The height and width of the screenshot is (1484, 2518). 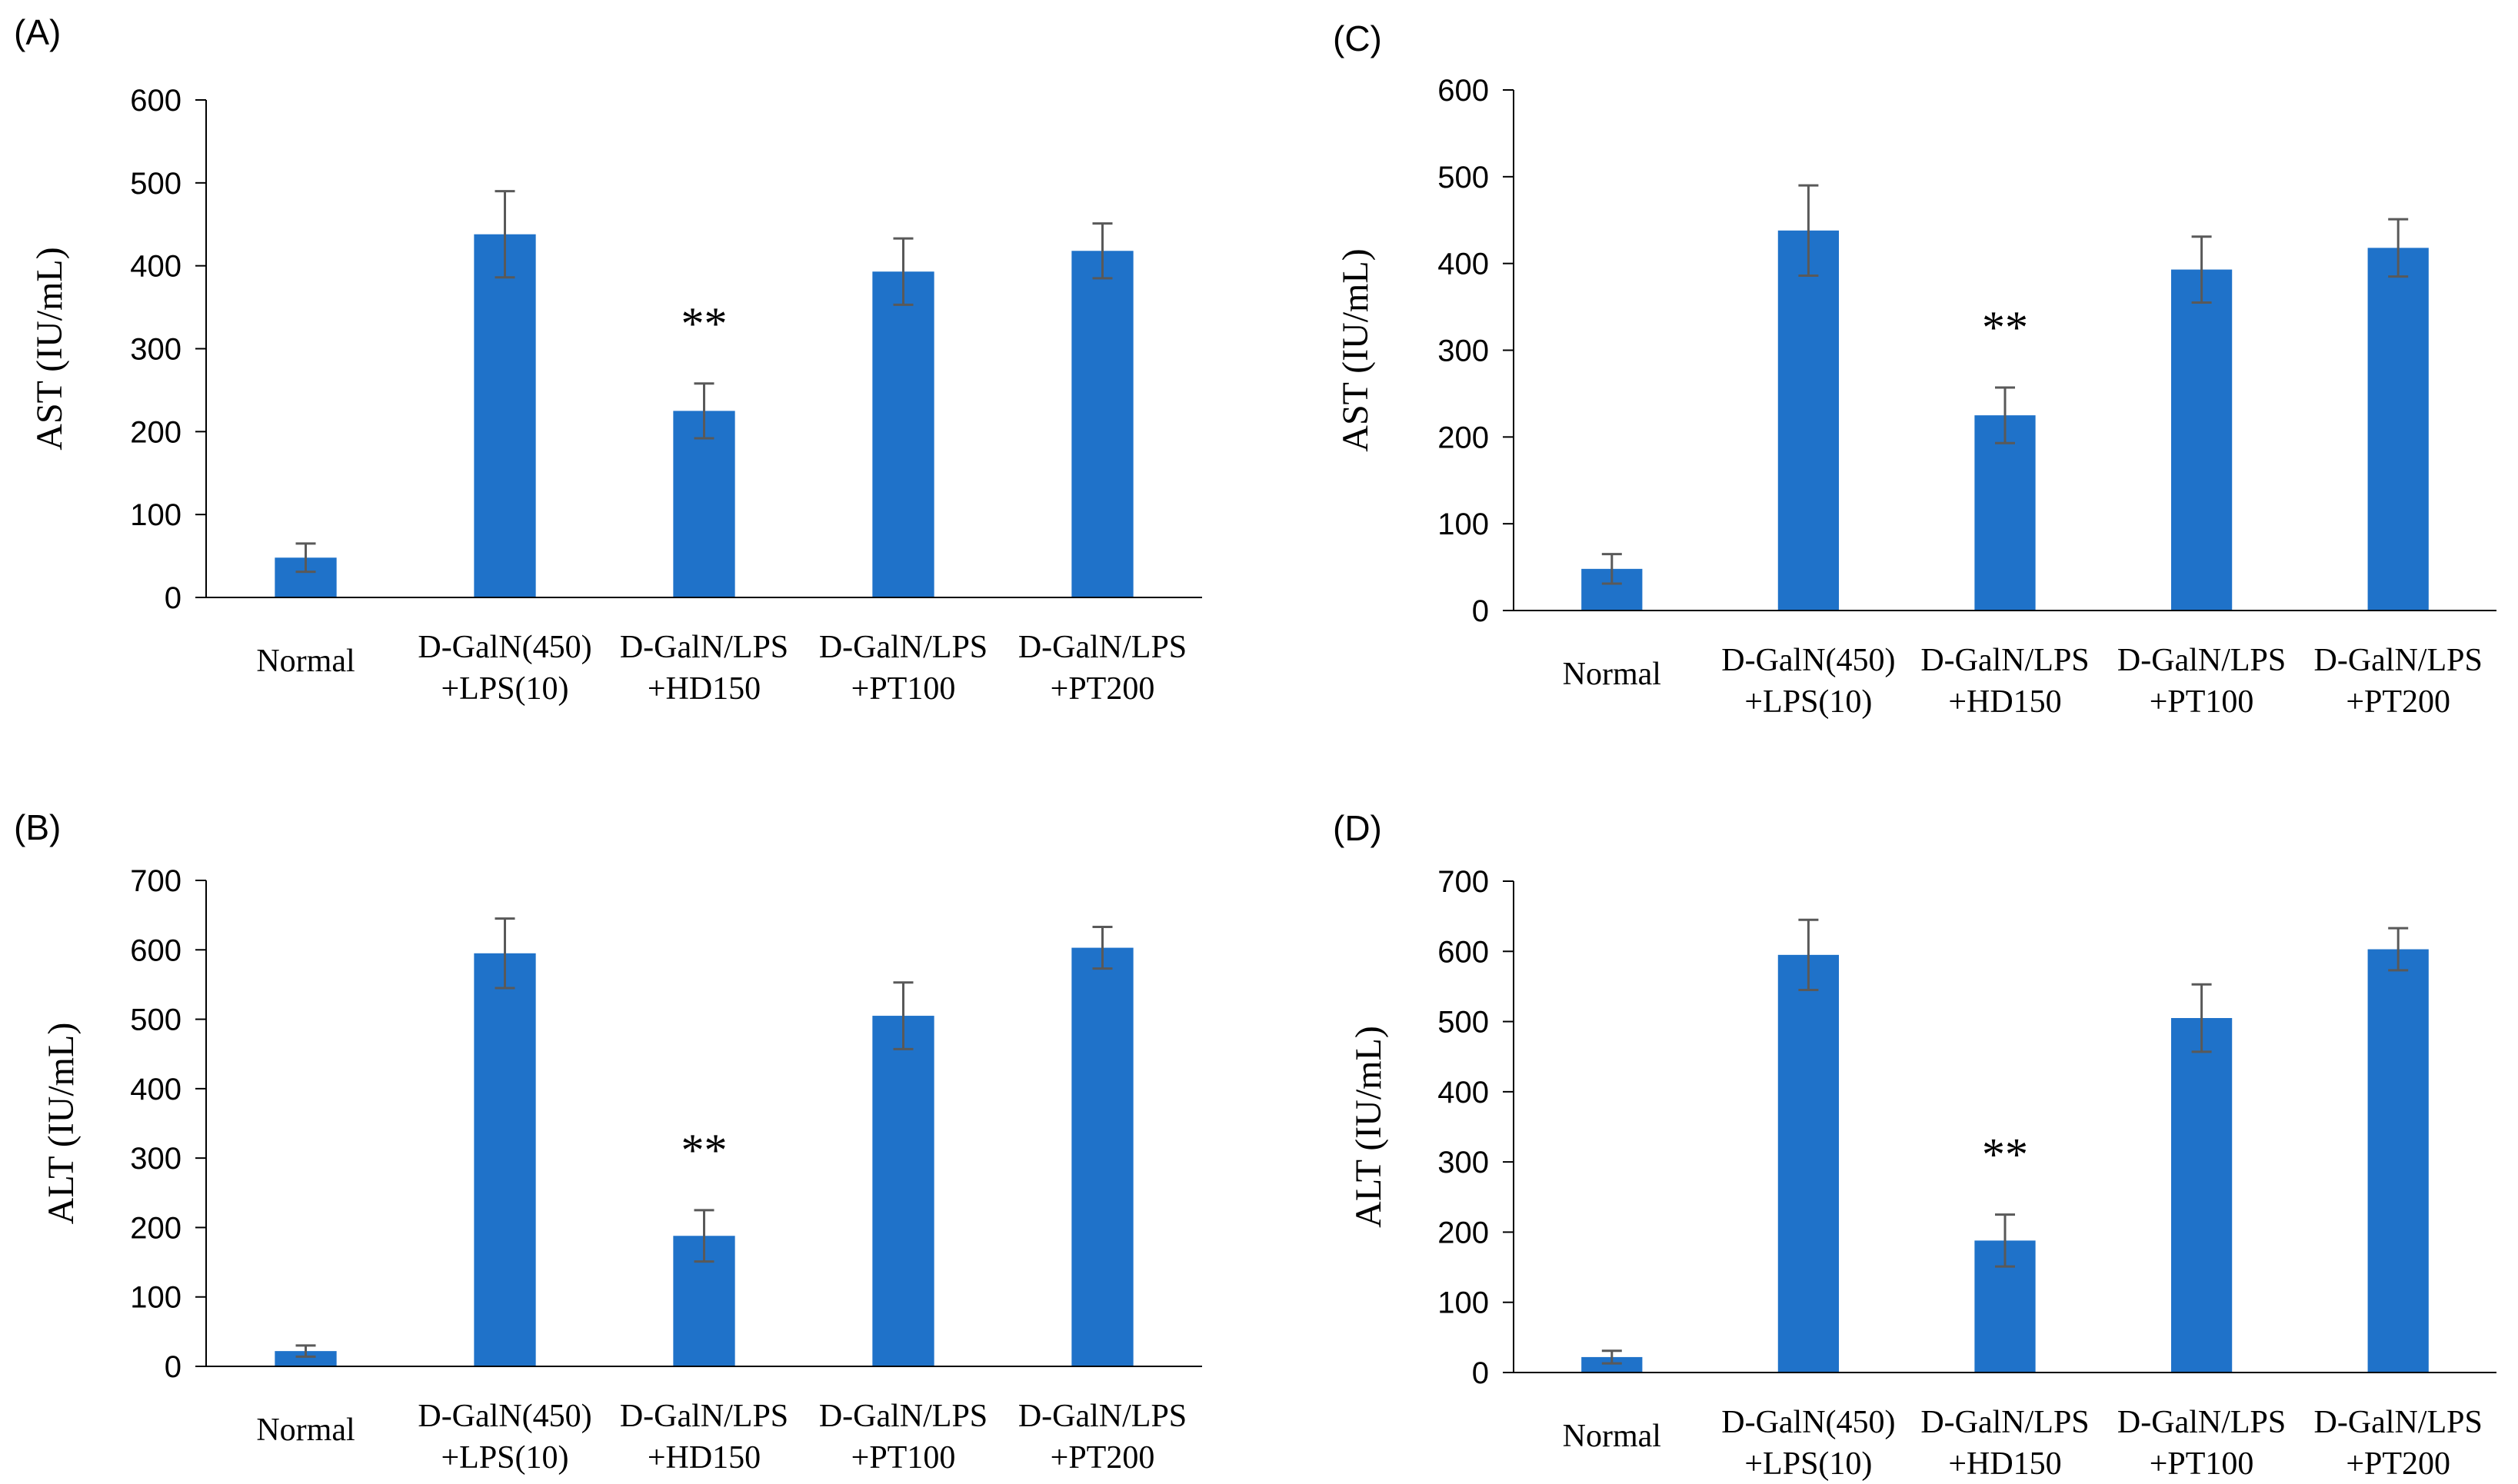 What do you see at coordinates (1357, 828) in the screenshot?
I see `panel-label: (D)` at bounding box center [1357, 828].